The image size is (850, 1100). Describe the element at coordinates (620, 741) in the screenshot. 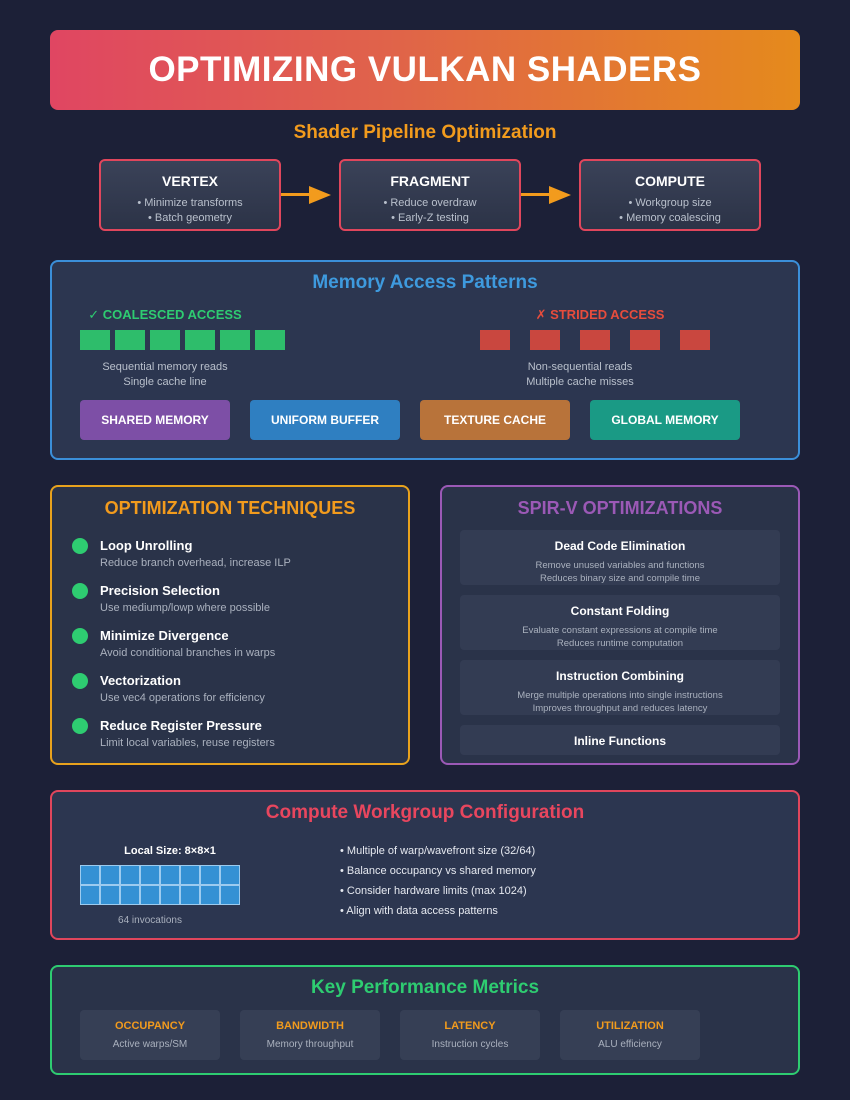

I see `spirv-name: Inline Functions` at that location.